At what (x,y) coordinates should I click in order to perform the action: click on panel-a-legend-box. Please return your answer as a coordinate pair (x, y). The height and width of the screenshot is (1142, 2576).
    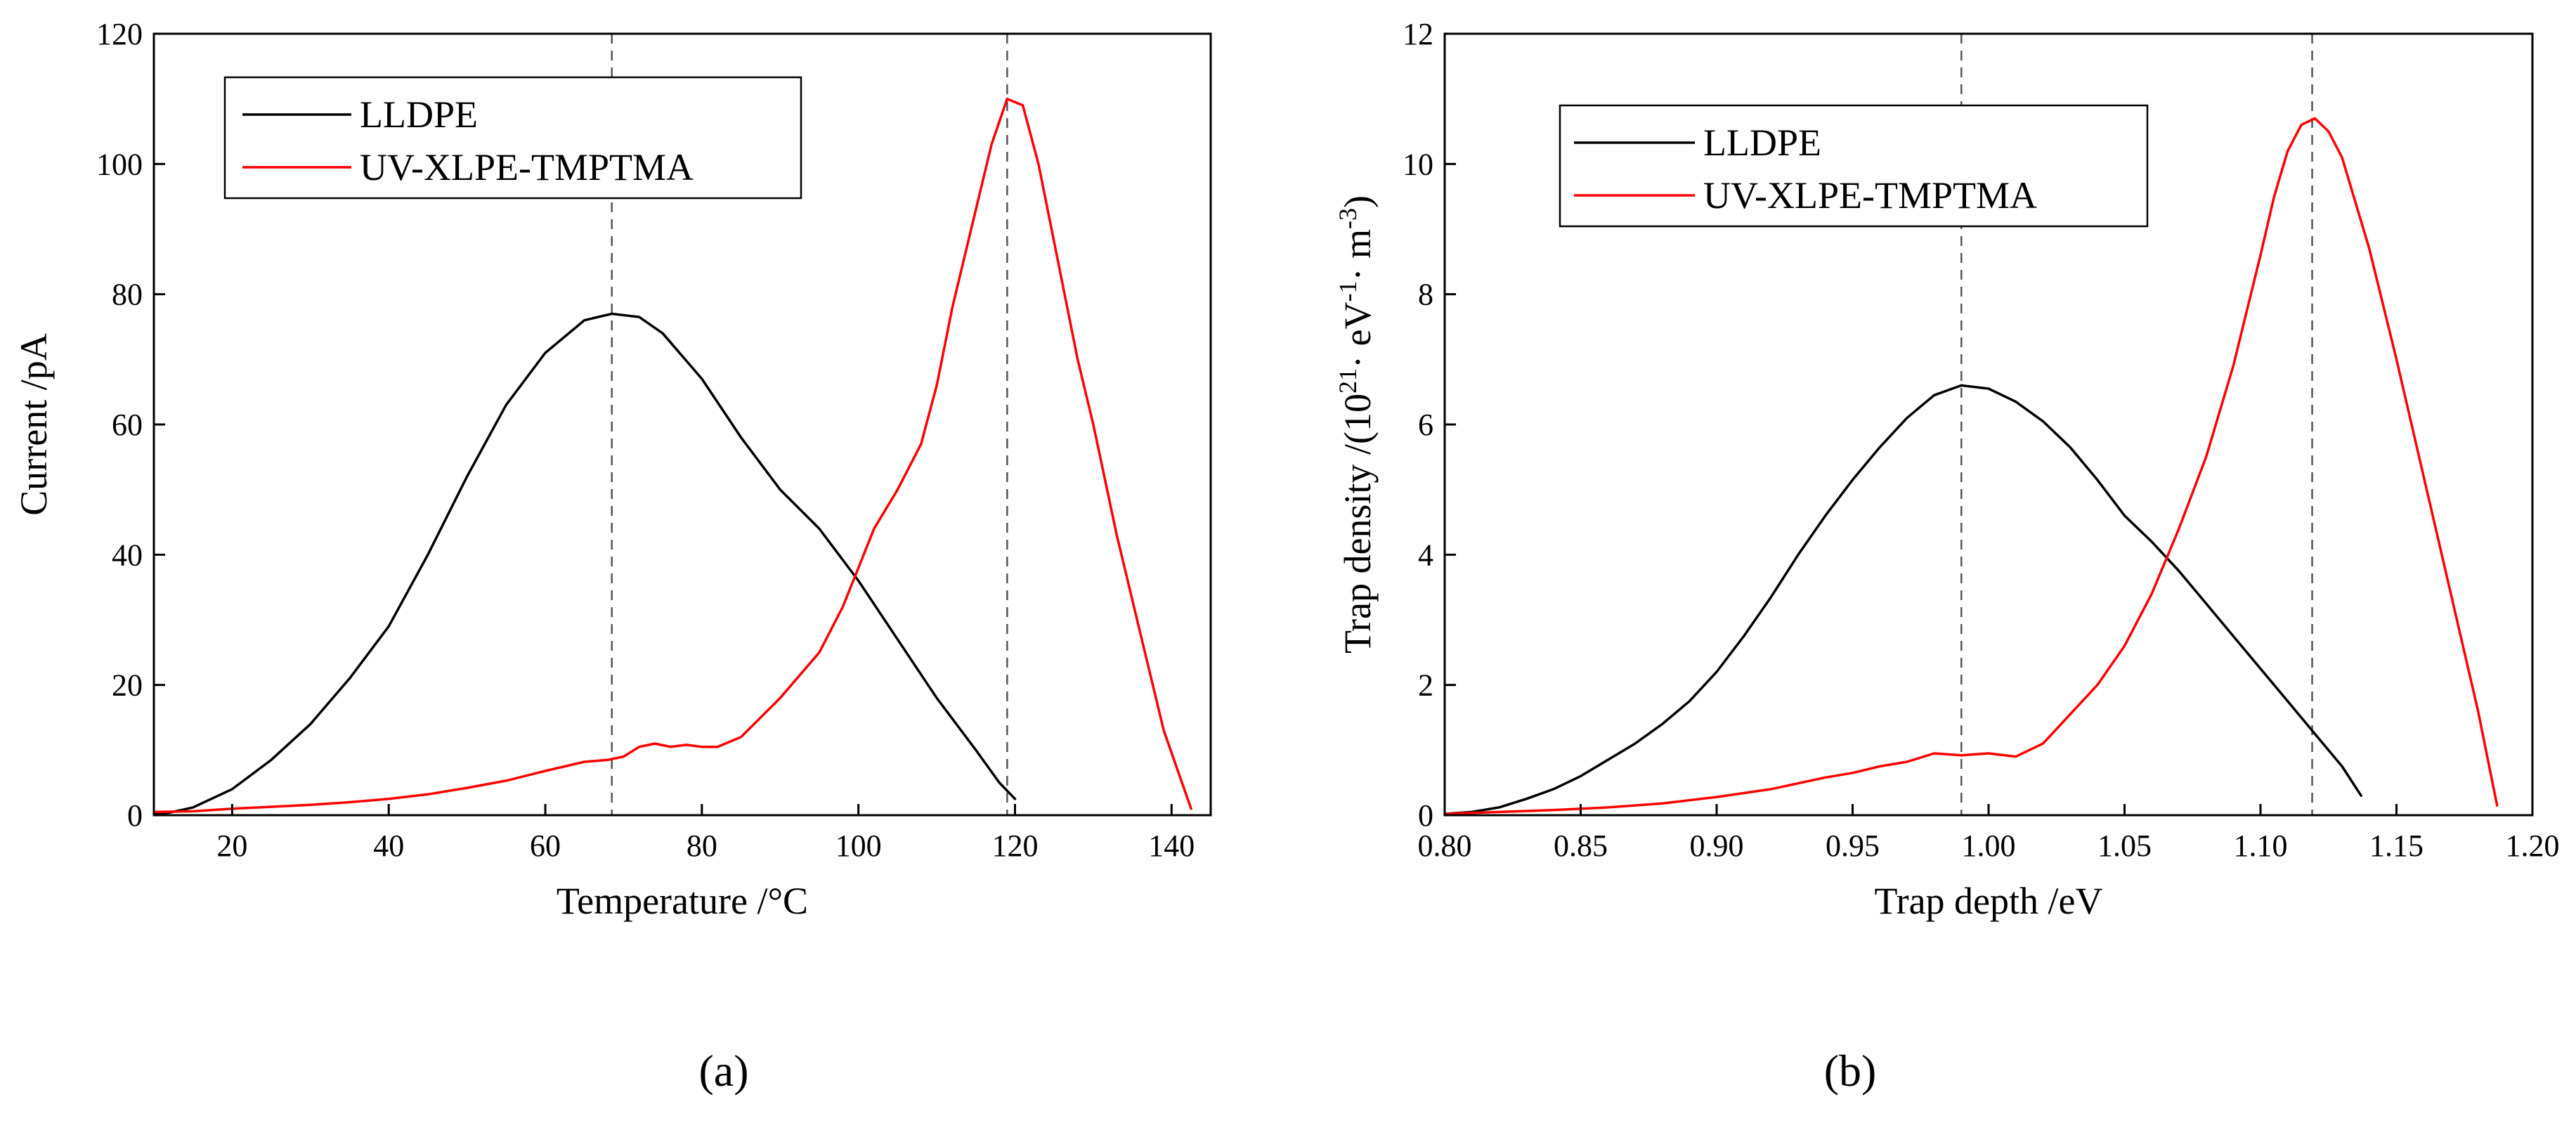
    Looking at the image, I should click on (512, 138).